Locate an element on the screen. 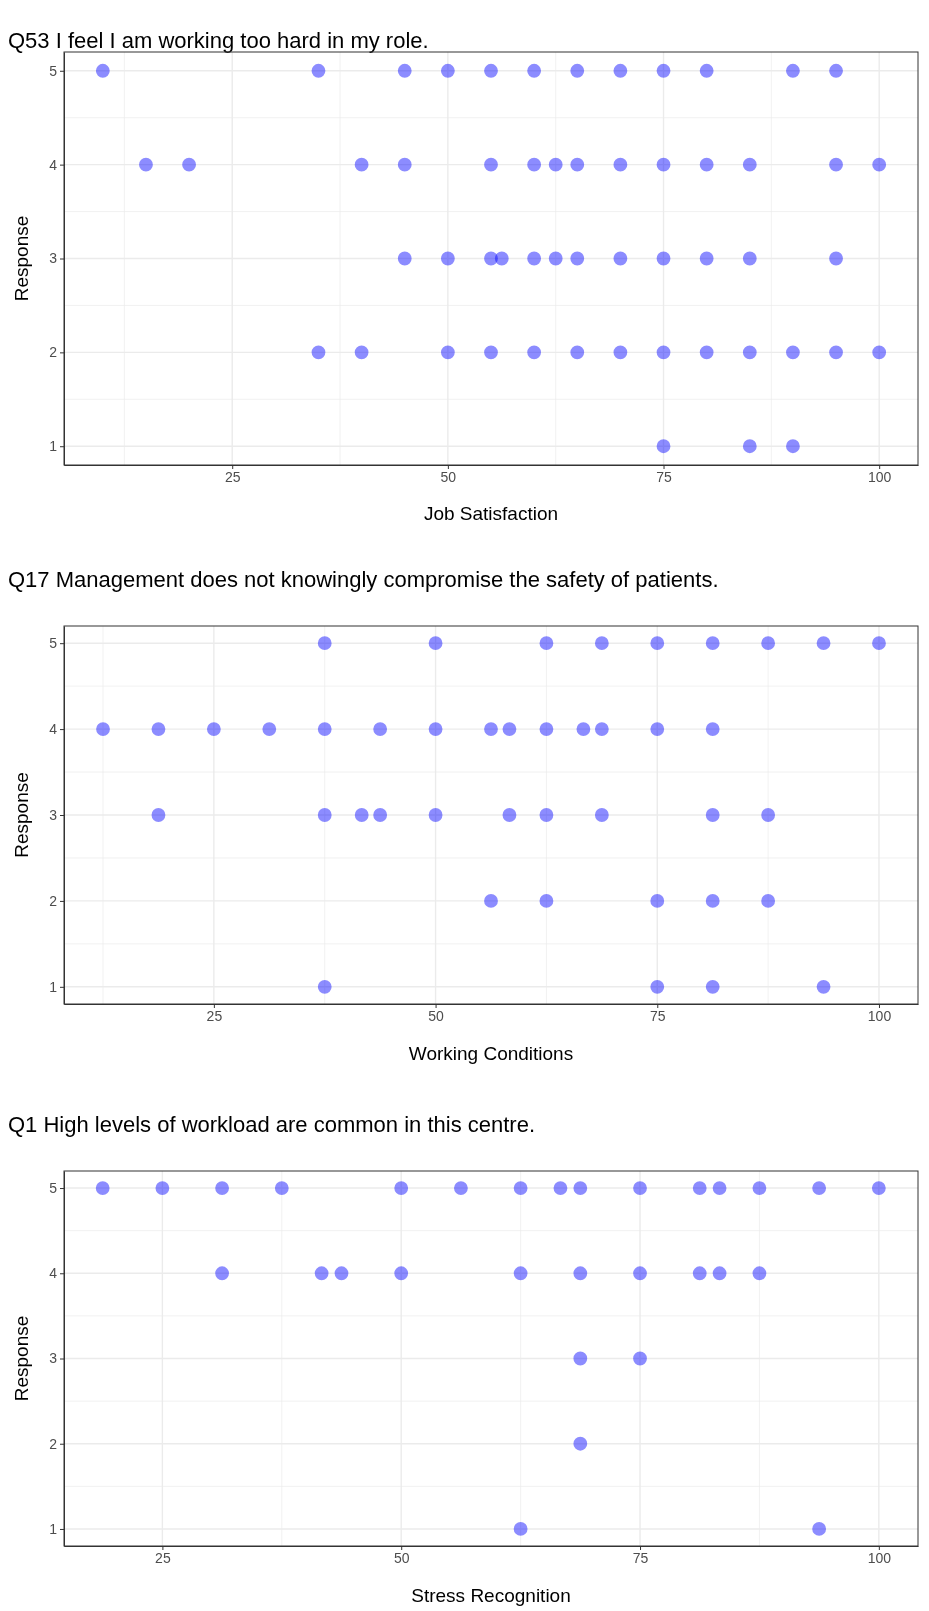 Image resolution: width=929 pixels, height=1611 pixels. chart-title: Q17 Management does not knowingly compromise the safety of patients. is located at coordinates (363, 579).